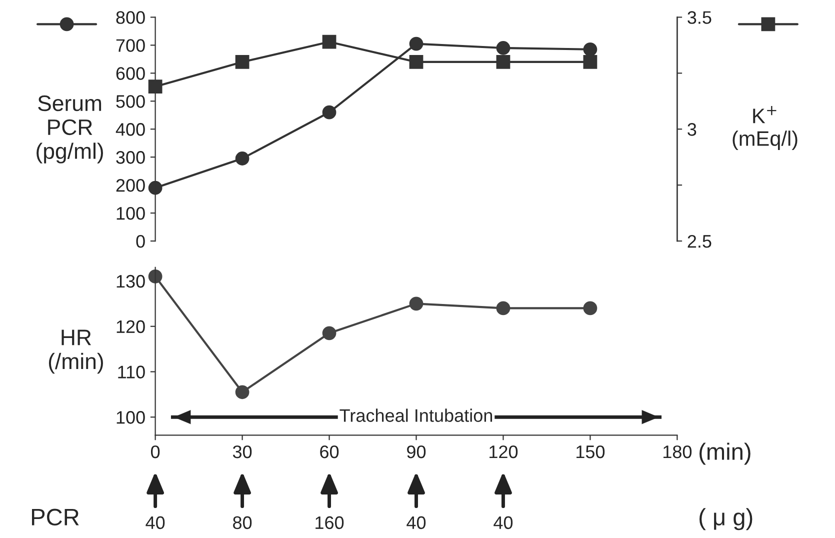  What do you see at coordinates (725, 453) in the screenshot?
I see `x-axis-title: (min)` at bounding box center [725, 453].